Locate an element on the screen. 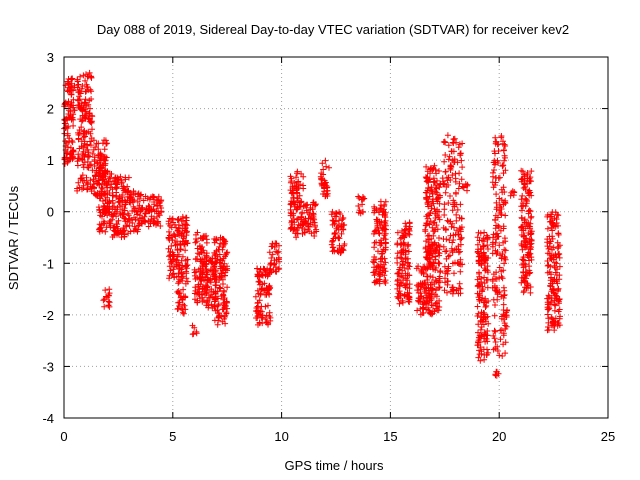 The height and width of the screenshot is (480, 640). x-tick-label: 25 is located at coordinates (608, 436).